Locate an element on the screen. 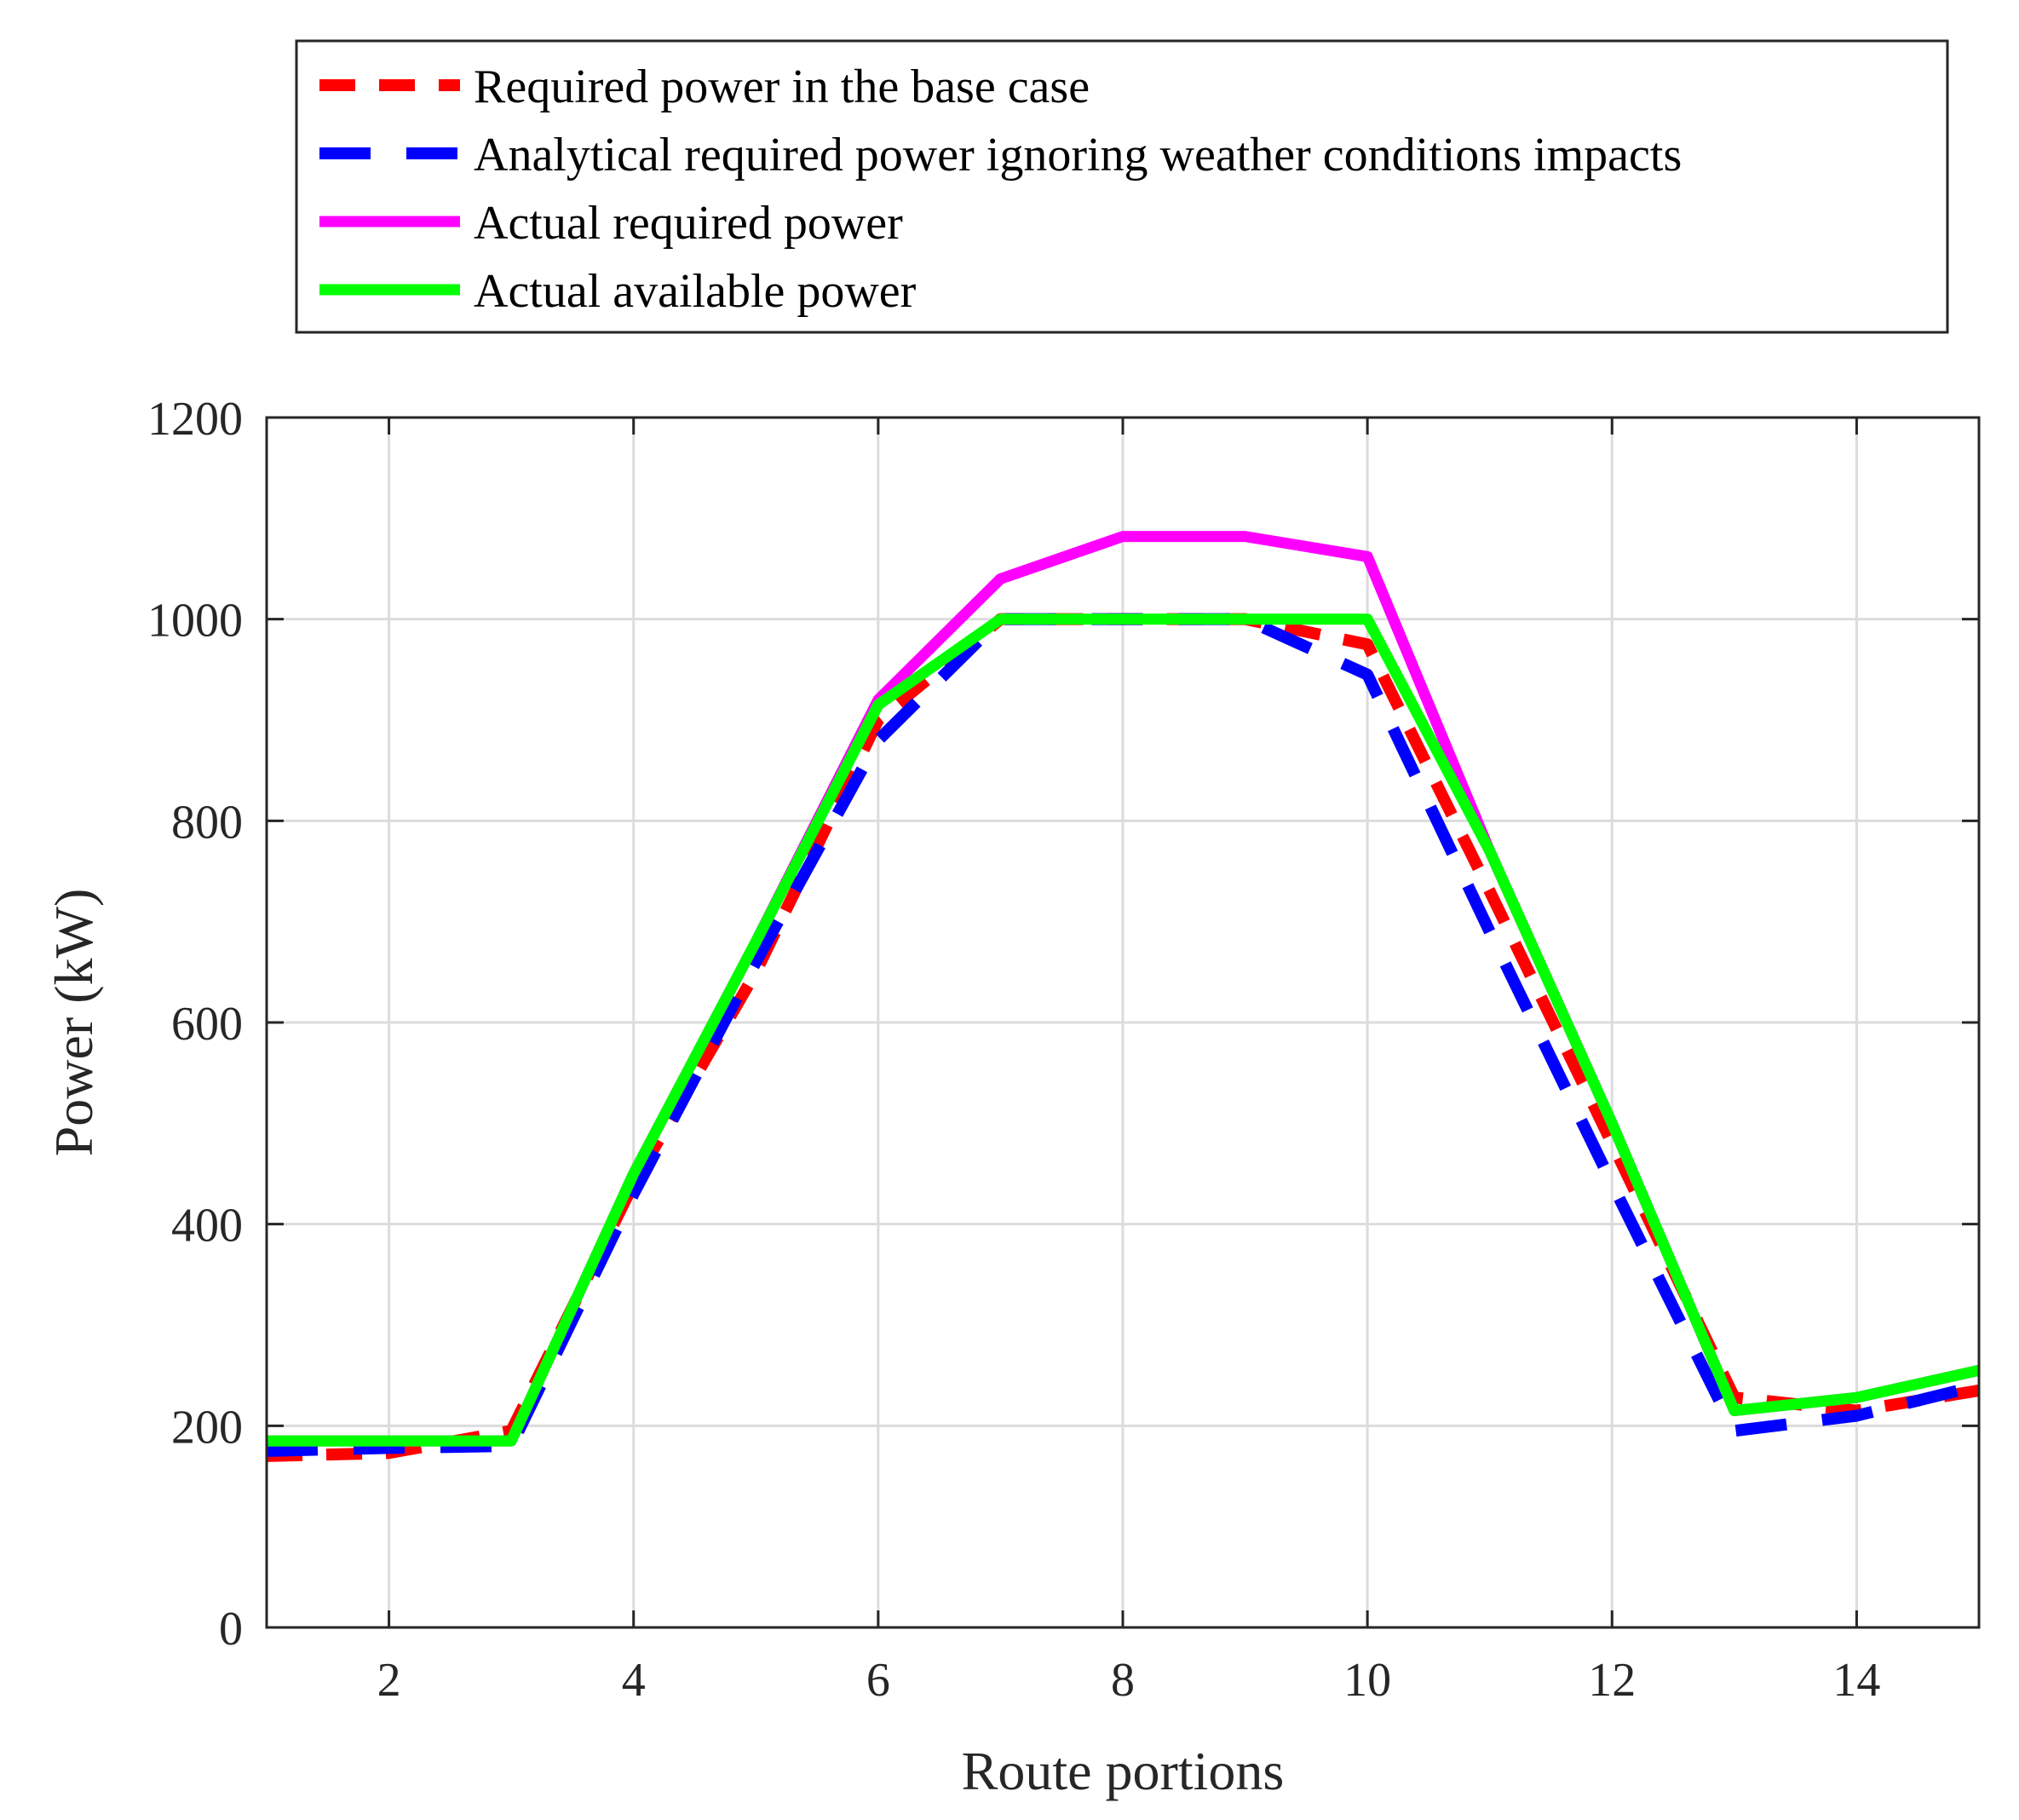 This screenshot has width=2019, height=1820. y-tick-label: 600 is located at coordinates (207, 1024).